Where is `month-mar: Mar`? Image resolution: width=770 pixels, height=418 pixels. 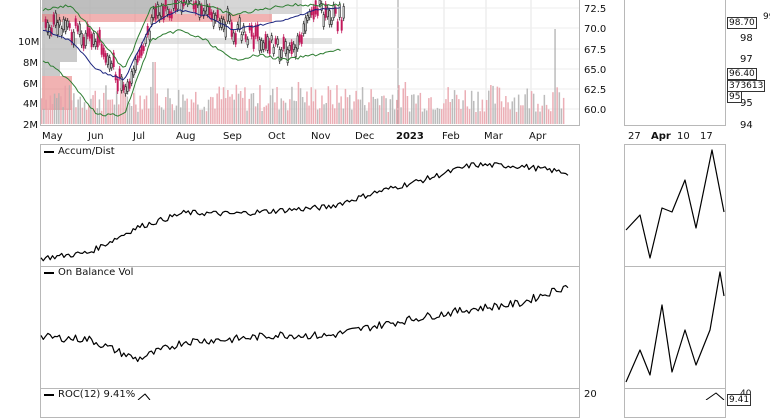 month-mar: Mar is located at coordinates (493, 136).